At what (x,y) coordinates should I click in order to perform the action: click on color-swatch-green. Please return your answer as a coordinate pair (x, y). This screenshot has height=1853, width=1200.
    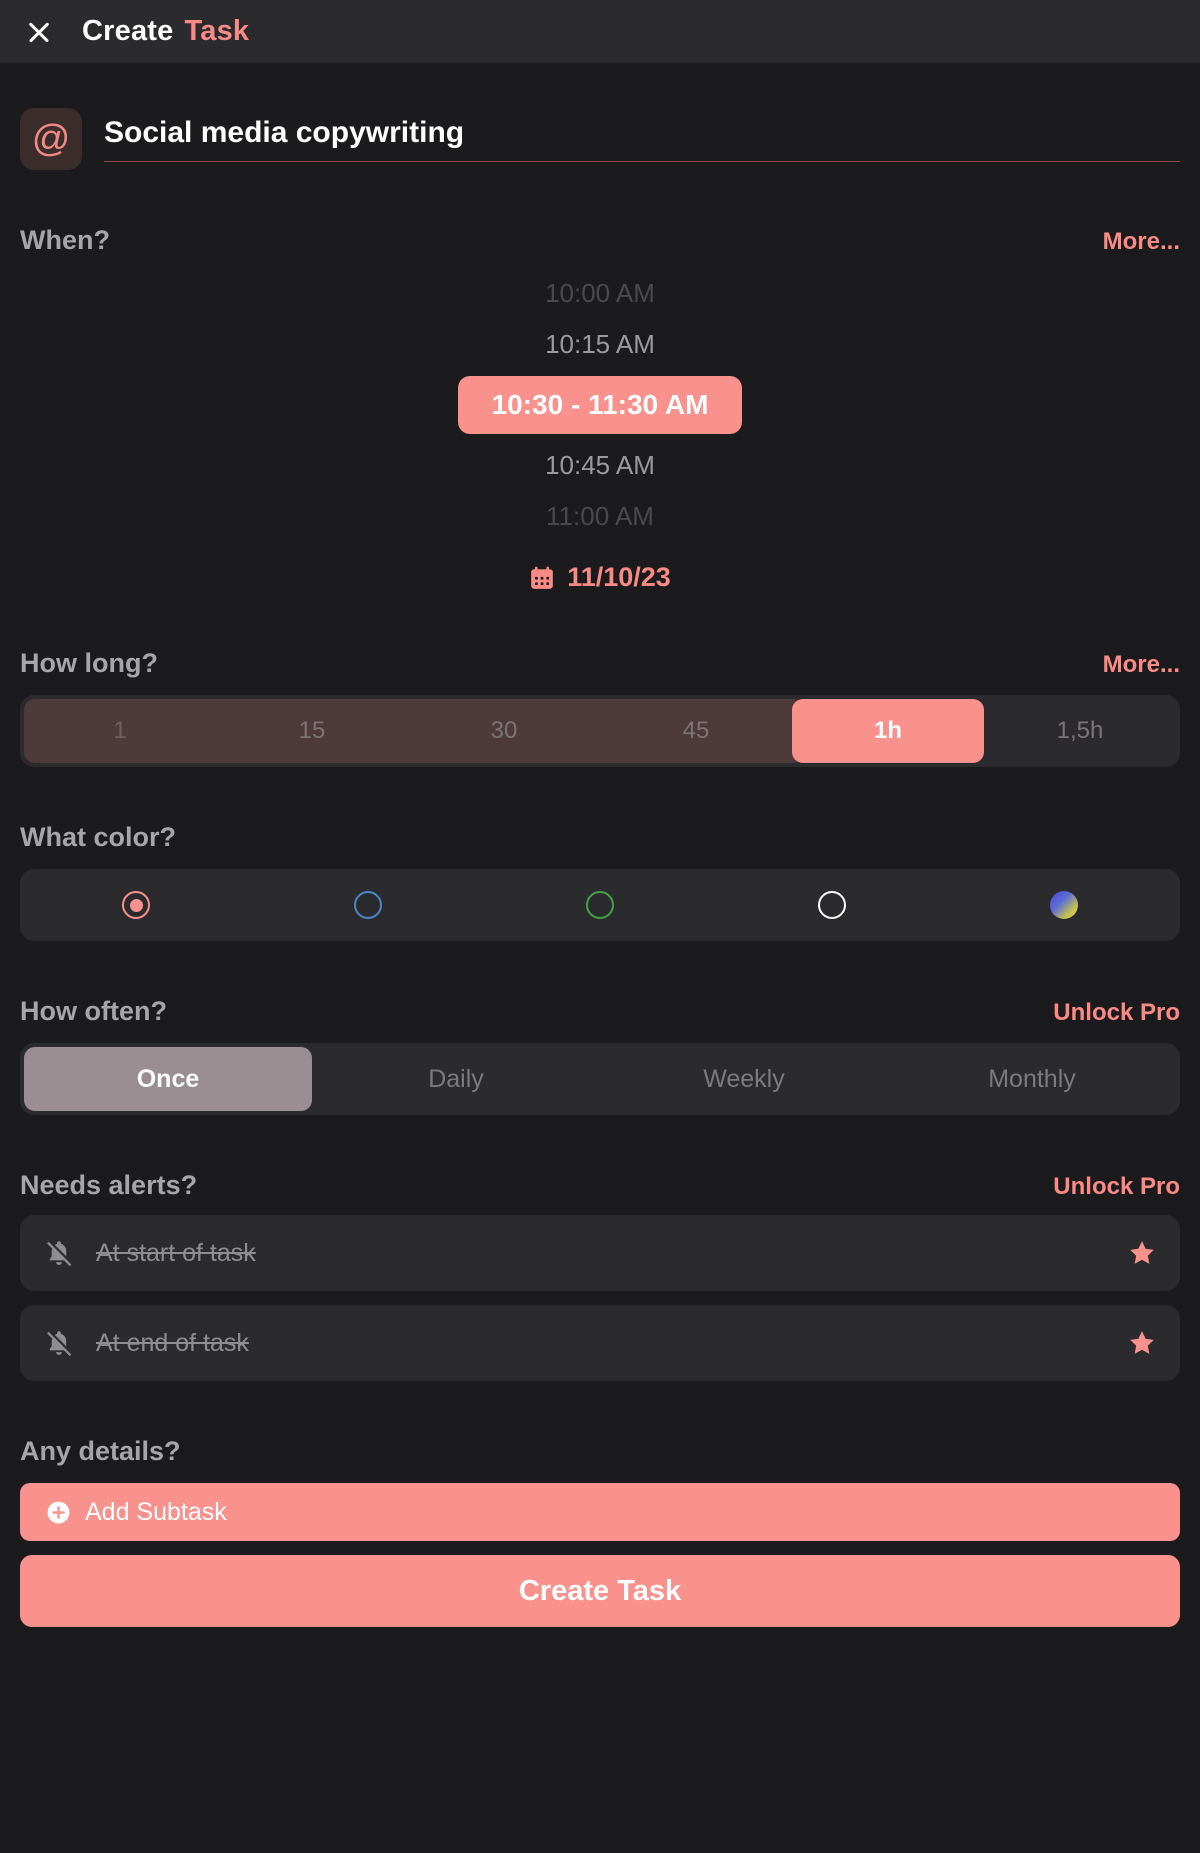
    Looking at the image, I should click on (600, 905).